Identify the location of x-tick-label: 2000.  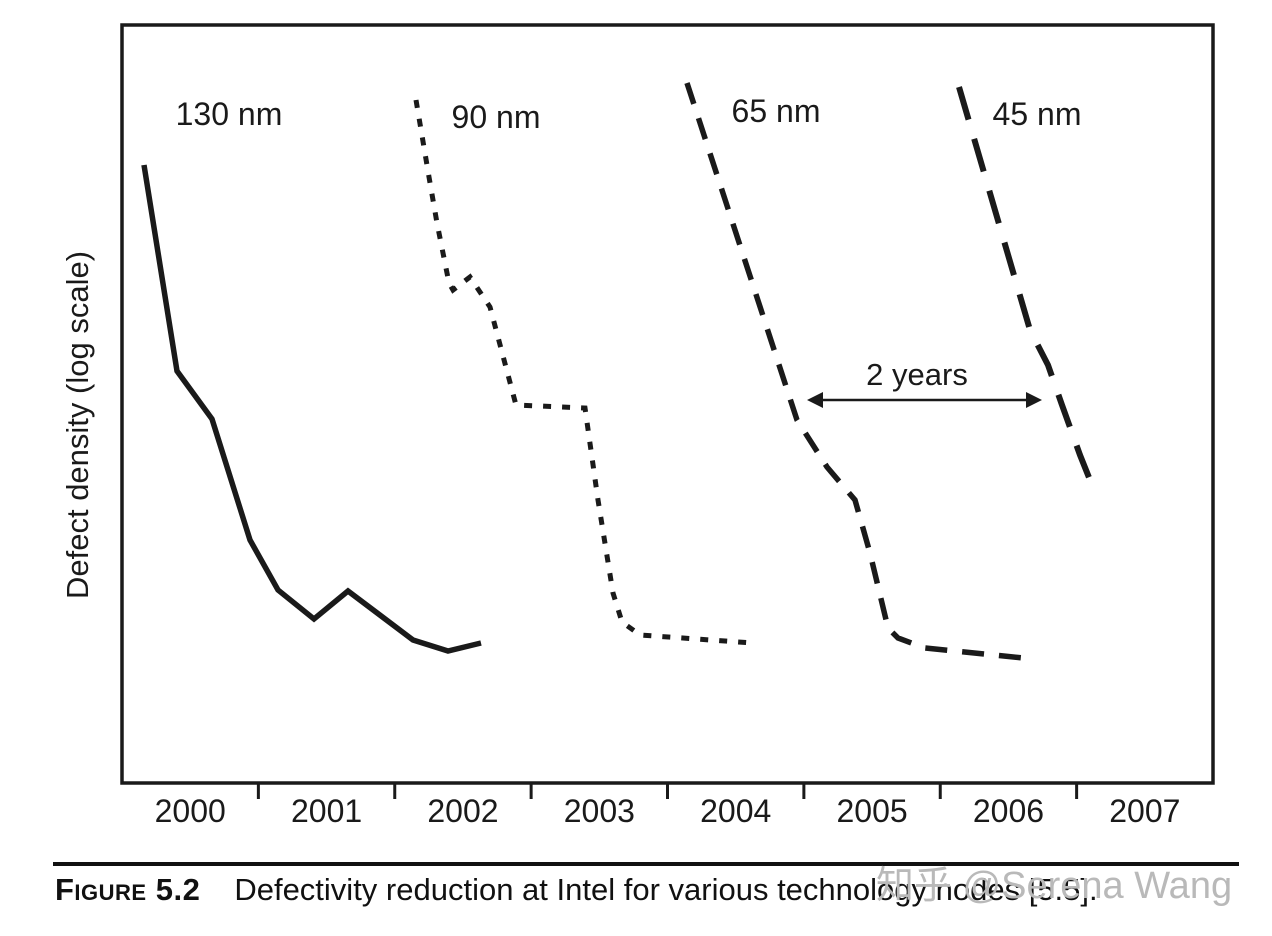
(190, 811).